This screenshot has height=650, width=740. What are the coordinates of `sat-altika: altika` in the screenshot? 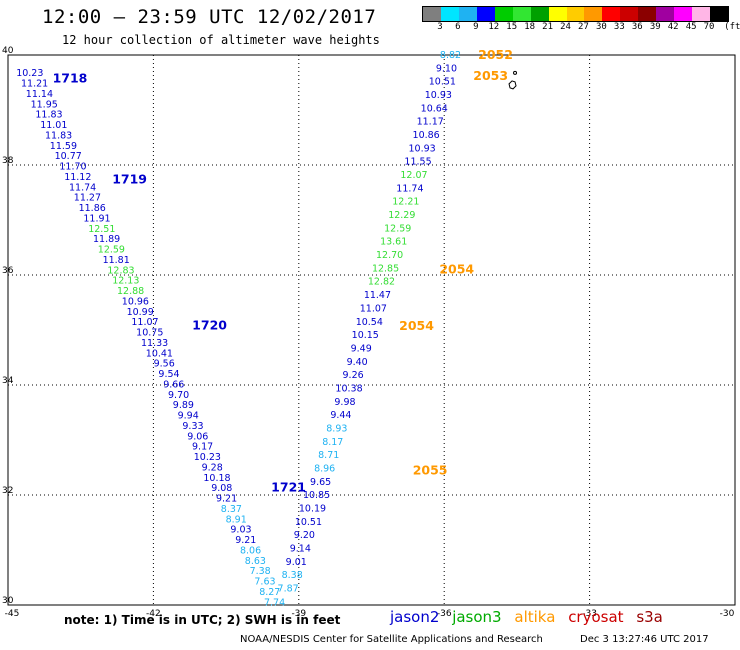 It's located at (535, 617).